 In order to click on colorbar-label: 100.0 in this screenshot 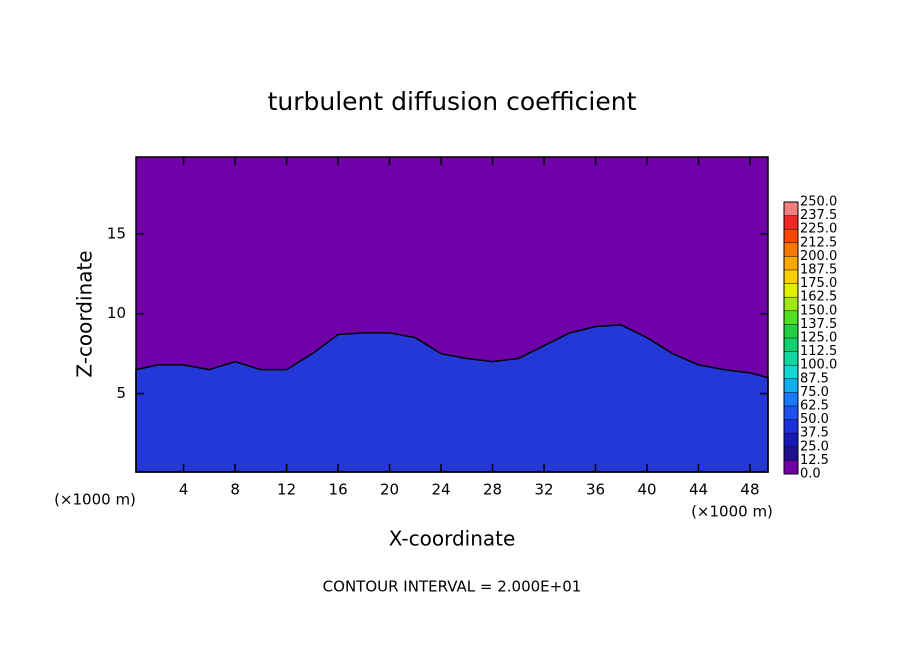, I will do `click(818, 365)`.